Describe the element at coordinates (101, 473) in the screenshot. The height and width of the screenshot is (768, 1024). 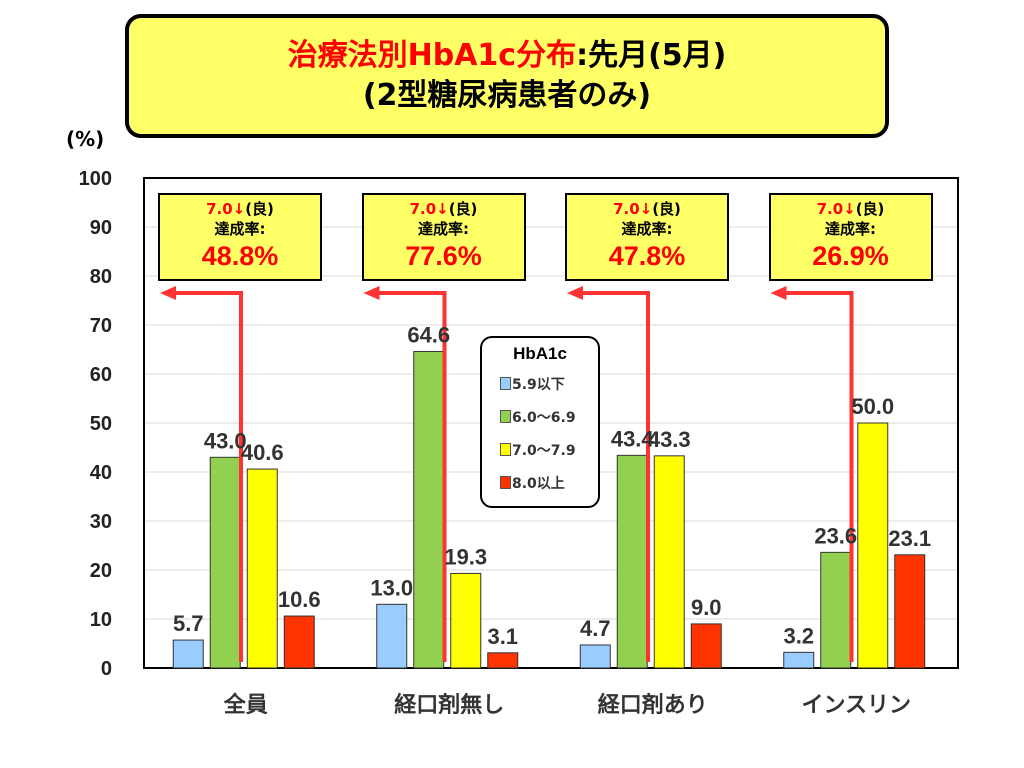
I see `y-tick-label: 40` at that location.